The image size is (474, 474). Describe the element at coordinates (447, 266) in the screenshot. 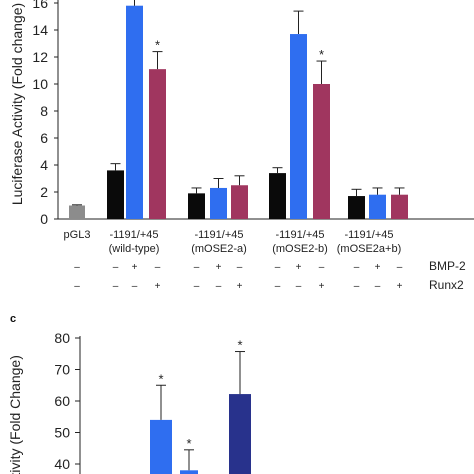

I see `panel-b-treatment-name: BMP-2` at that location.